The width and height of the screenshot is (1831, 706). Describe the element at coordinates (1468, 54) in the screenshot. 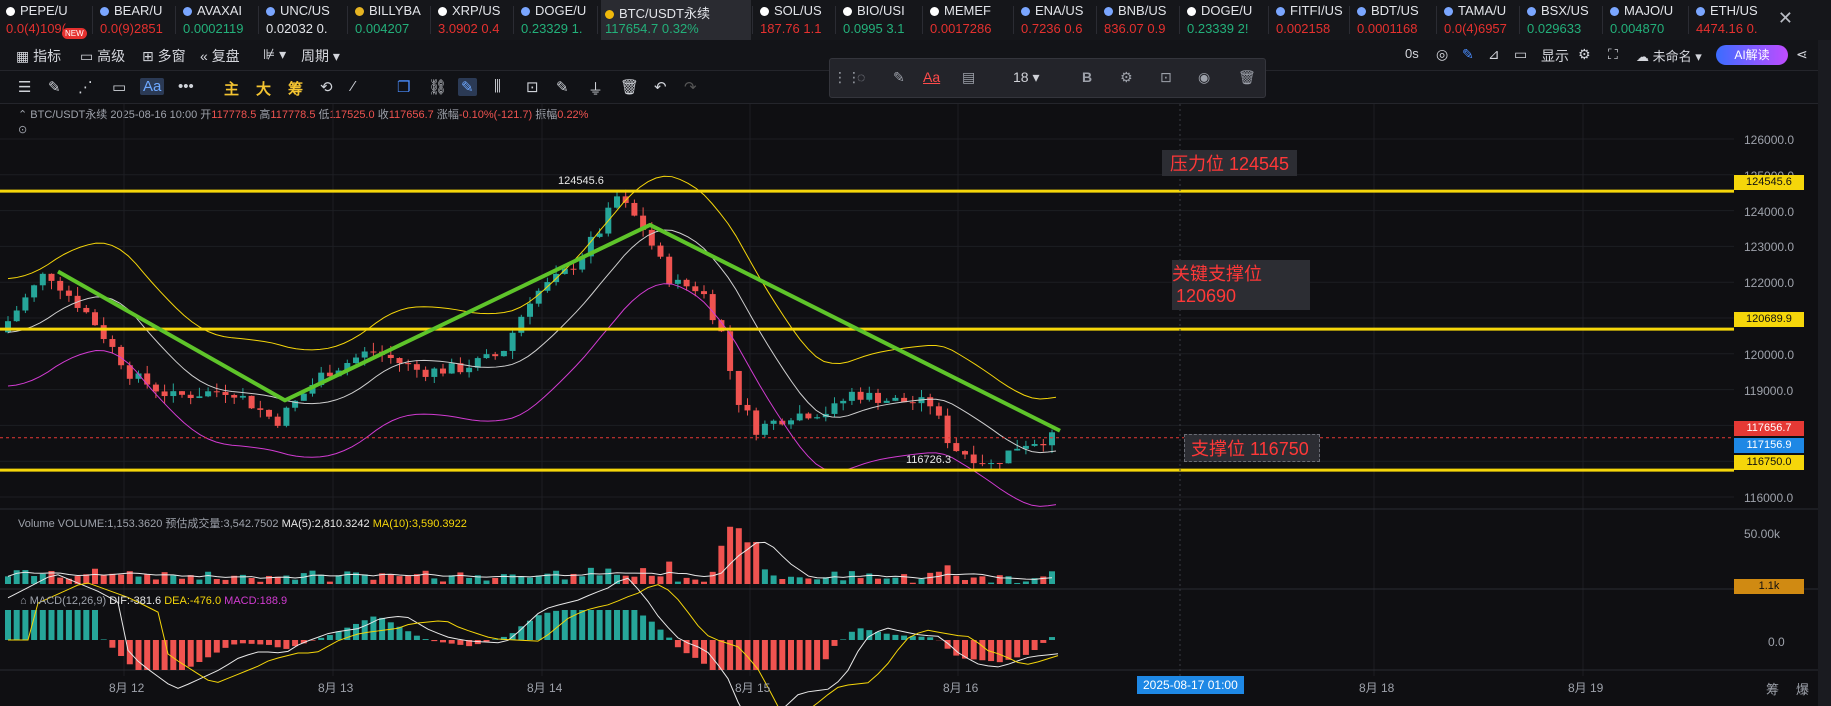

I see `pen-icon: ✎` at that location.